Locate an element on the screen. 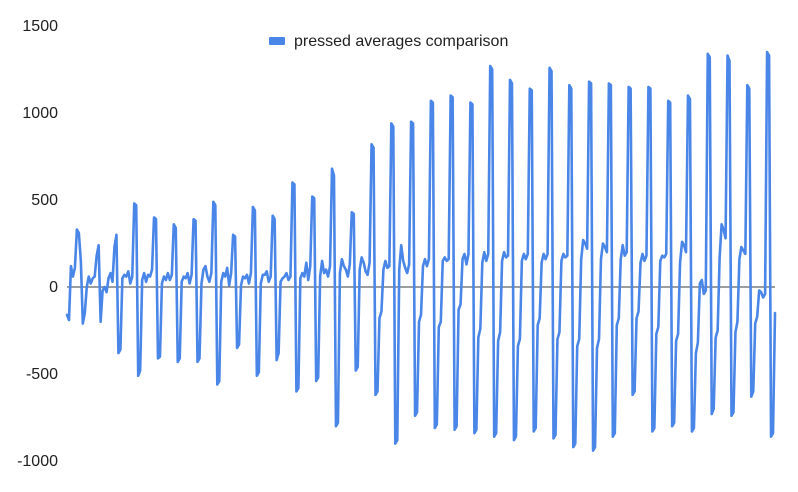 The image size is (798, 492). legend: pressed averages comparison is located at coordinates (388, 41).